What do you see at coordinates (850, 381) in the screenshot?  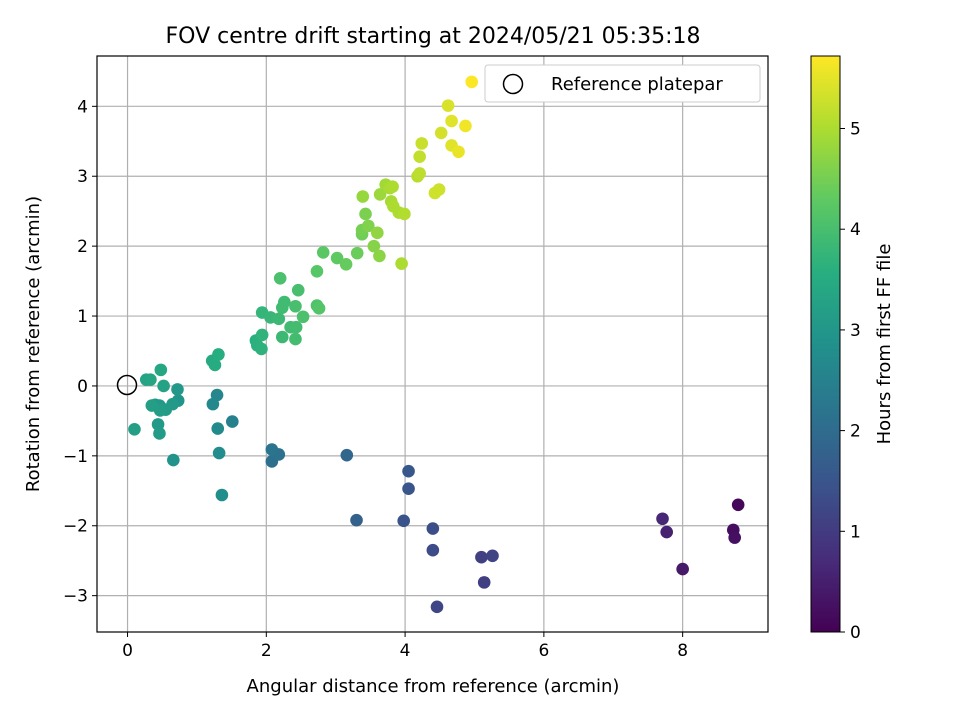 I see `colorbar-ticks: 0 1 2 3 4 5` at bounding box center [850, 381].